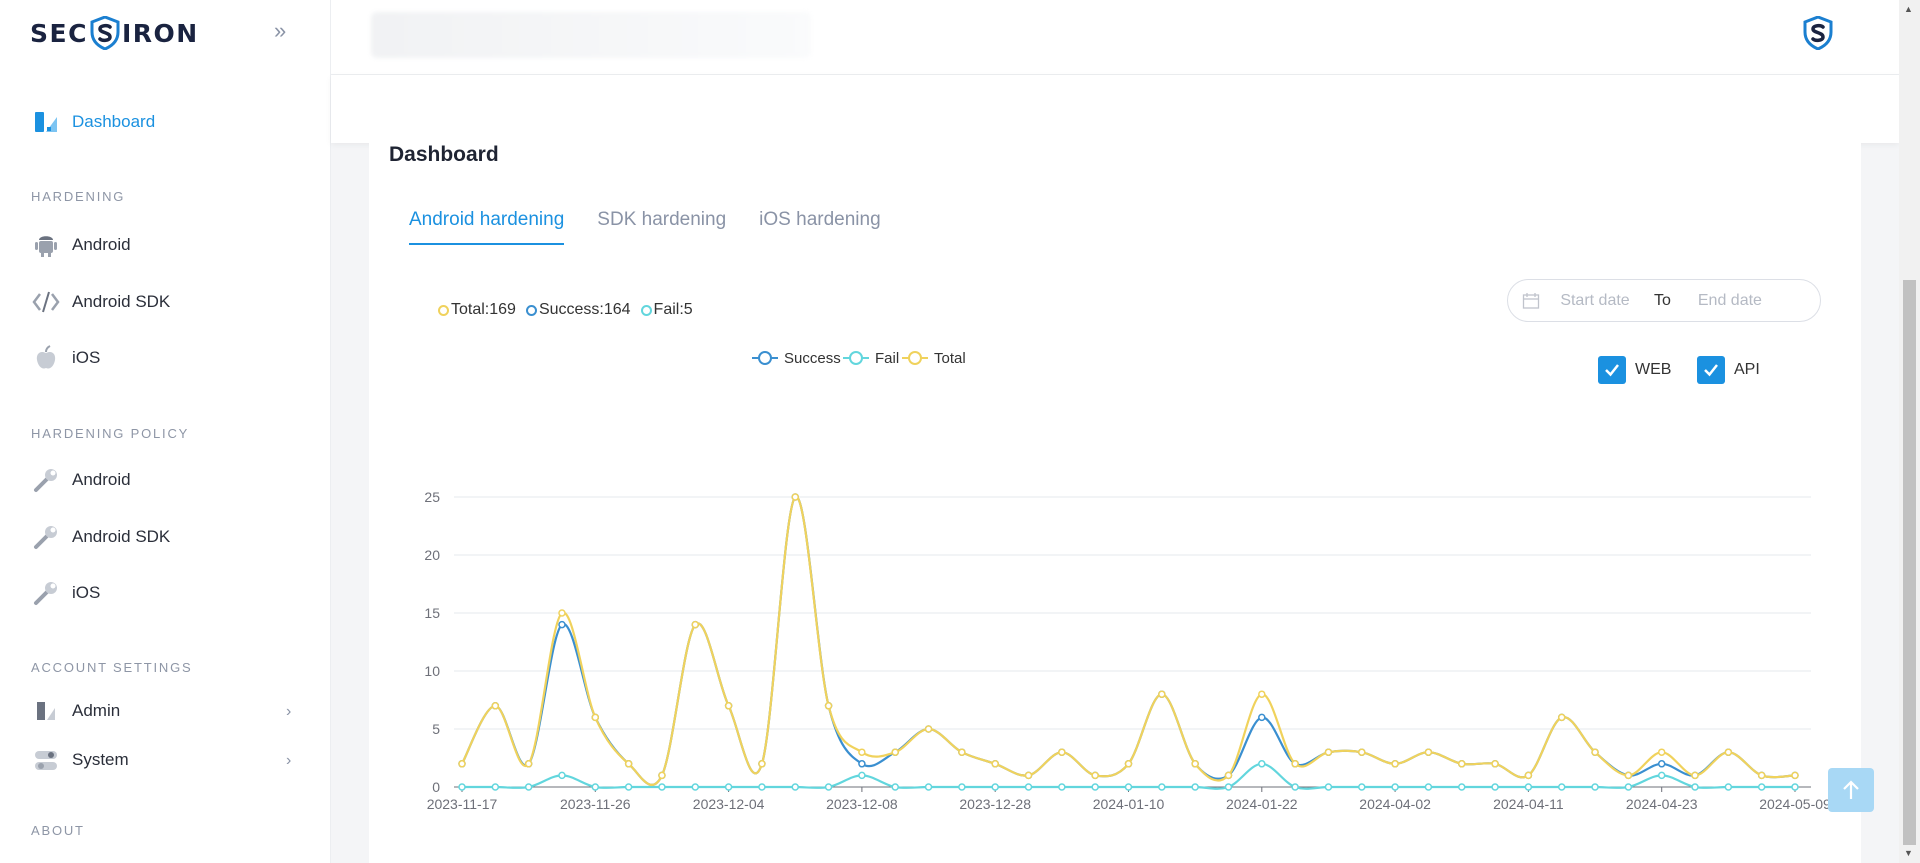 This screenshot has width=1920, height=863. I want to click on back-to-top-button, so click(1851, 790).